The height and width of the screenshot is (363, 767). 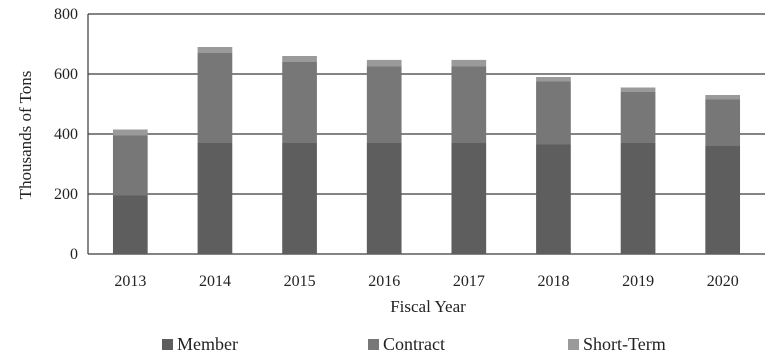 What do you see at coordinates (553, 281) in the screenshot?
I see `x-tick-label: 2018` at bounding box center [553, 281].